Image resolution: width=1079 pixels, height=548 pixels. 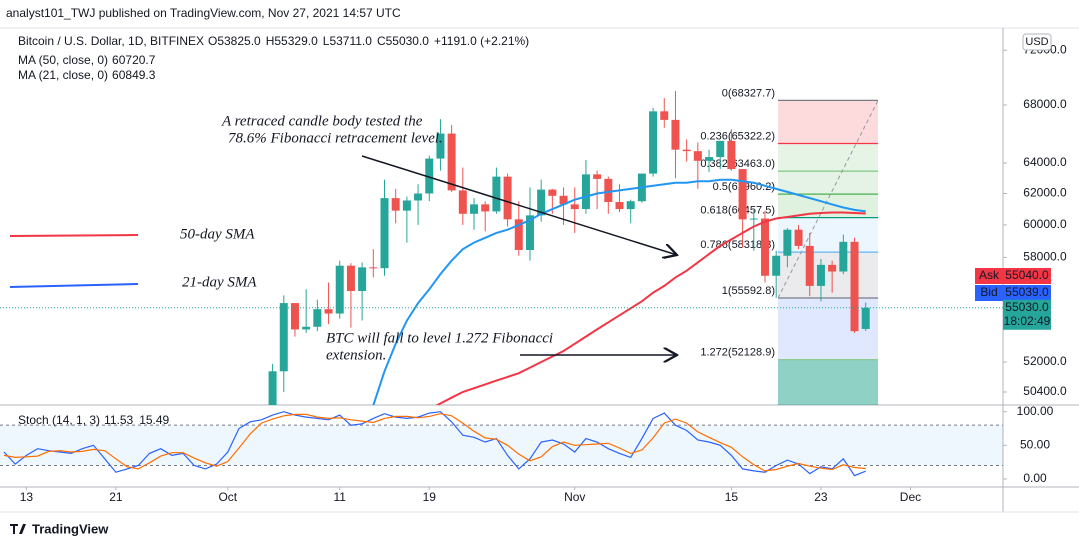 I want to click on ma-last-value: 60849.3, so click(x=134, y=75).